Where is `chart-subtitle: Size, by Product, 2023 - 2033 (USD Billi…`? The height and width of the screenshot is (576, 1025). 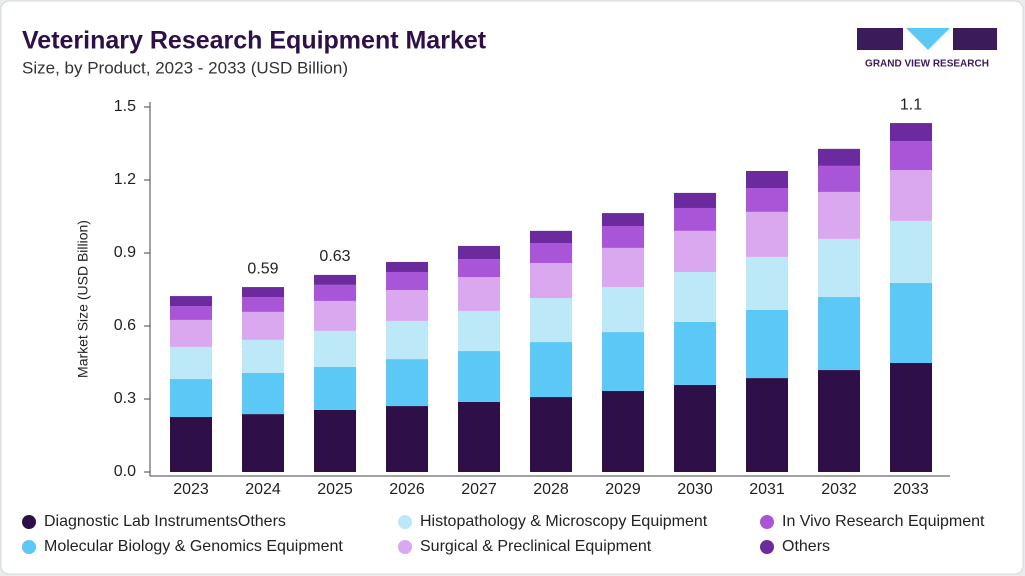 chart-subtitle: Size, by Product, 2023 - 2033 (USD Billi… is located at coordinates (185, 67).